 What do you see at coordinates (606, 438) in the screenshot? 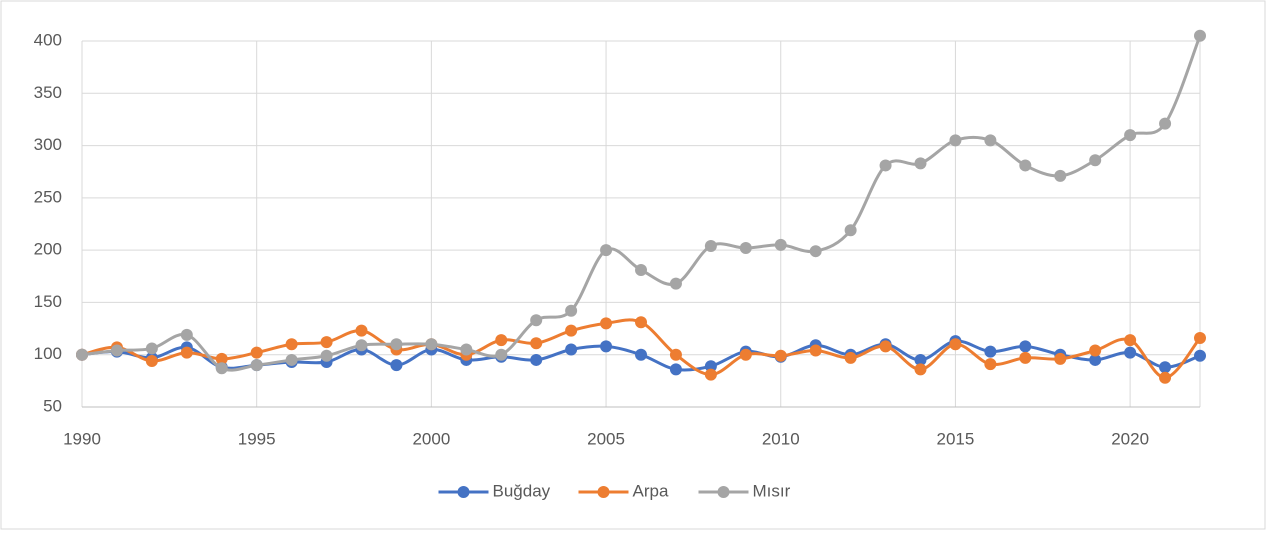
I see `x-tick-label: 2005` at bounding box center [606, 438].